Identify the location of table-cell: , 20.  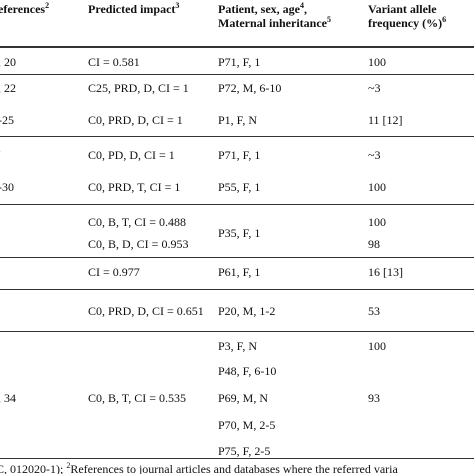
(8, 62).